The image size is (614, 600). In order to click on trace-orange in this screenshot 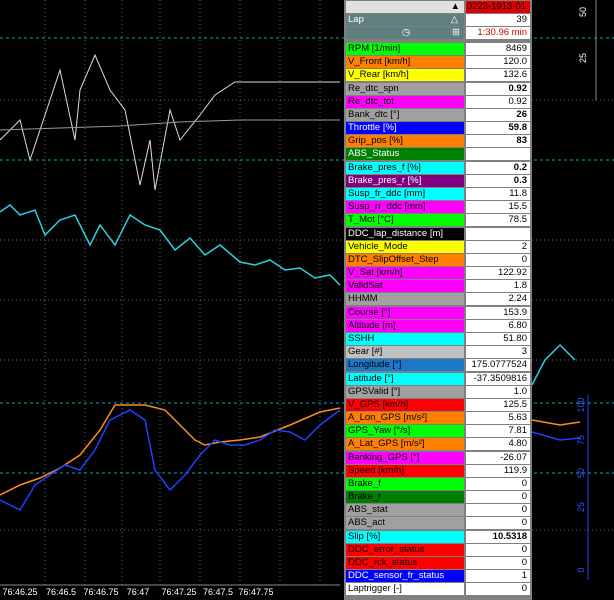, I will do `click(170, 450)`.